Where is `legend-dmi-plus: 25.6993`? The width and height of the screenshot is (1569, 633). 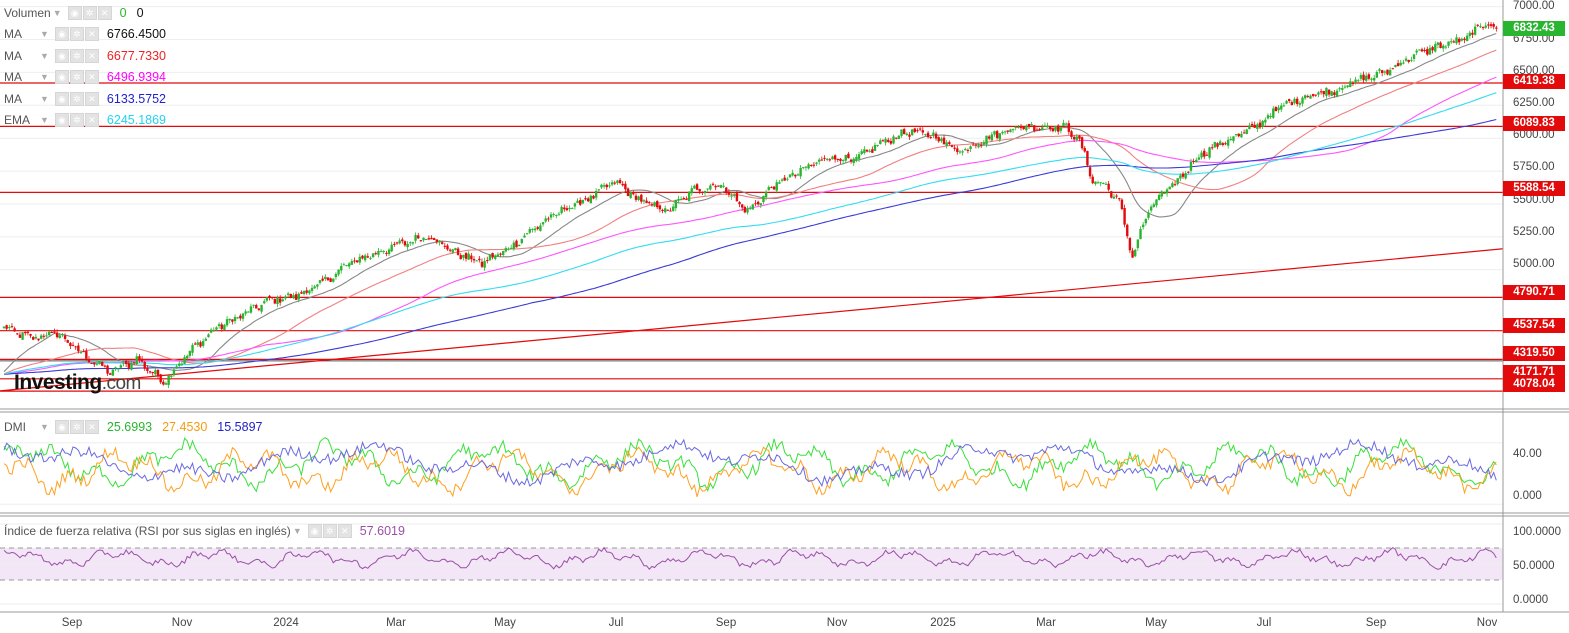
legend-dmi-plus: 25.6993 is located at coordinates (129, 427).